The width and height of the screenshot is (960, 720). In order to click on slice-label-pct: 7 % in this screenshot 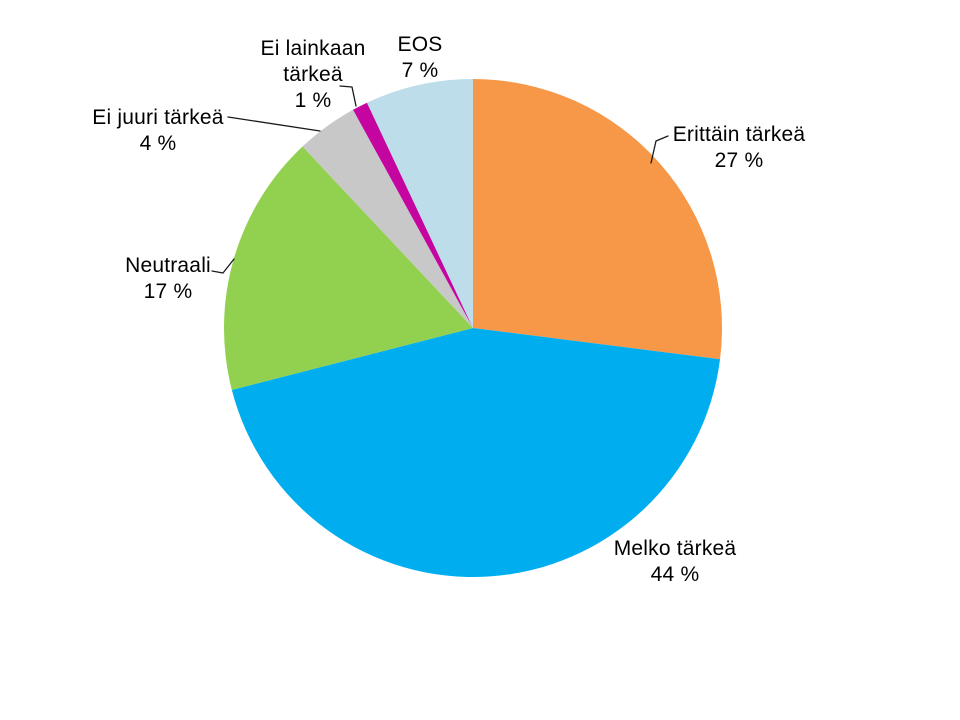, I will do `click(420, 70)`.